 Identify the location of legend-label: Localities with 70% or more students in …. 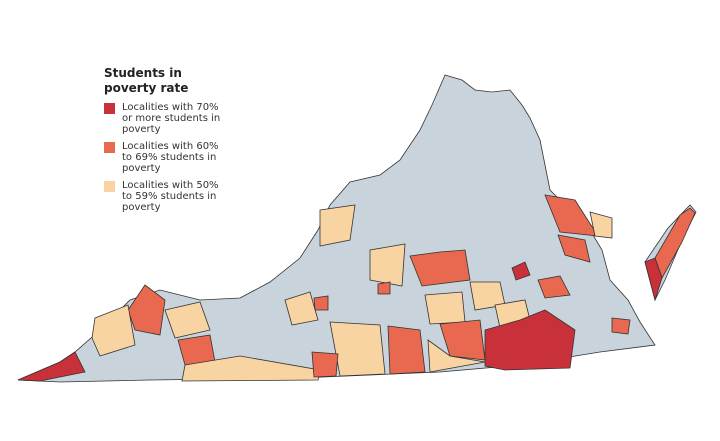
(171, 118).